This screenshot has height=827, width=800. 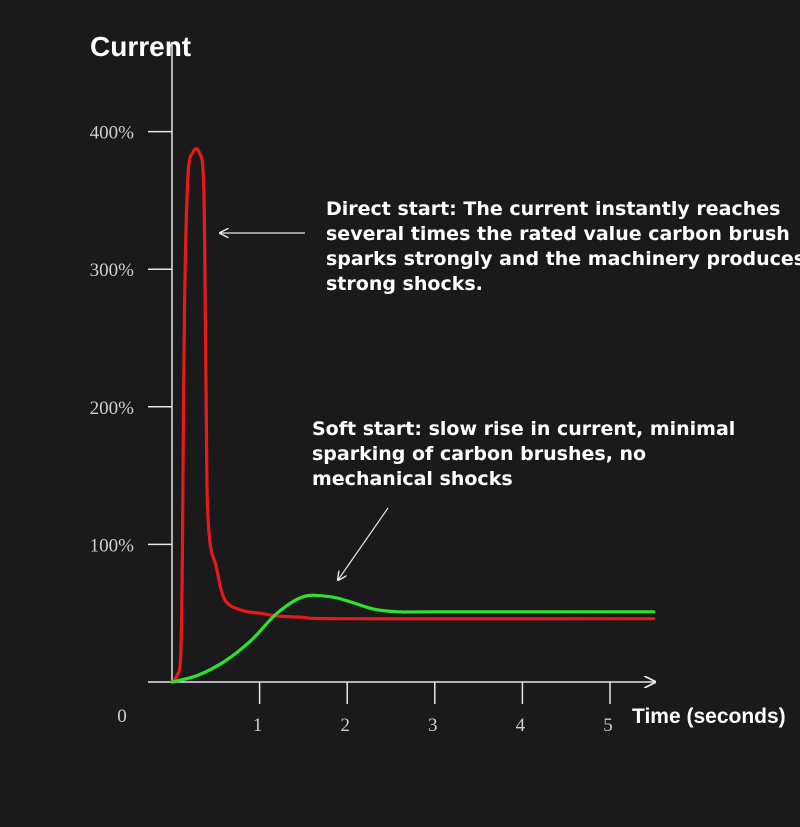 I want to click on x-tick-label: 3, so click(x=433, y=725).